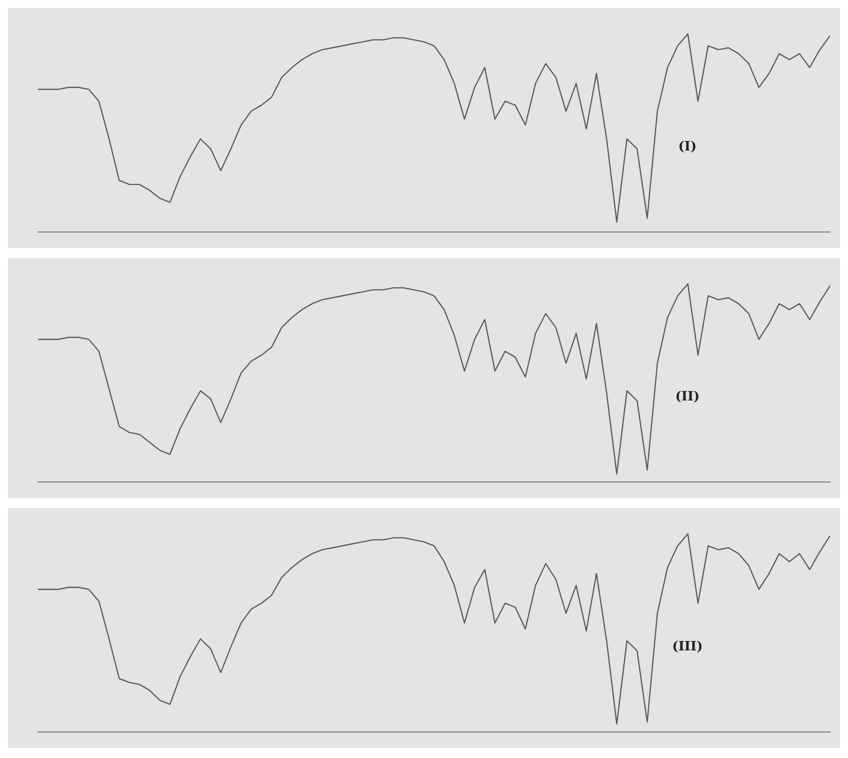 The image size is (848, 758). Describe the element at coordinates (687, 397) in the screenshot. I see `annotation: (II)` at that location.